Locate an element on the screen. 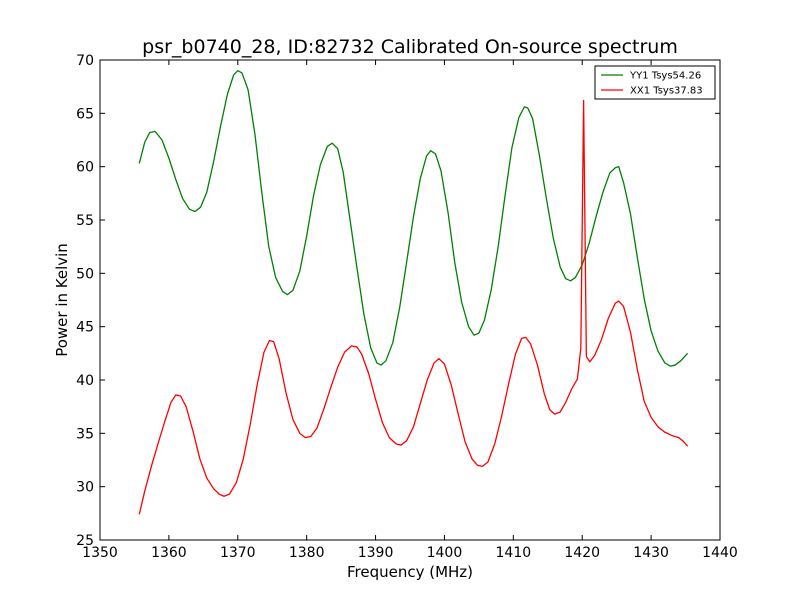 The image size is (800, 604). y-tick-label: 60 is located at coordinates (85, 168).